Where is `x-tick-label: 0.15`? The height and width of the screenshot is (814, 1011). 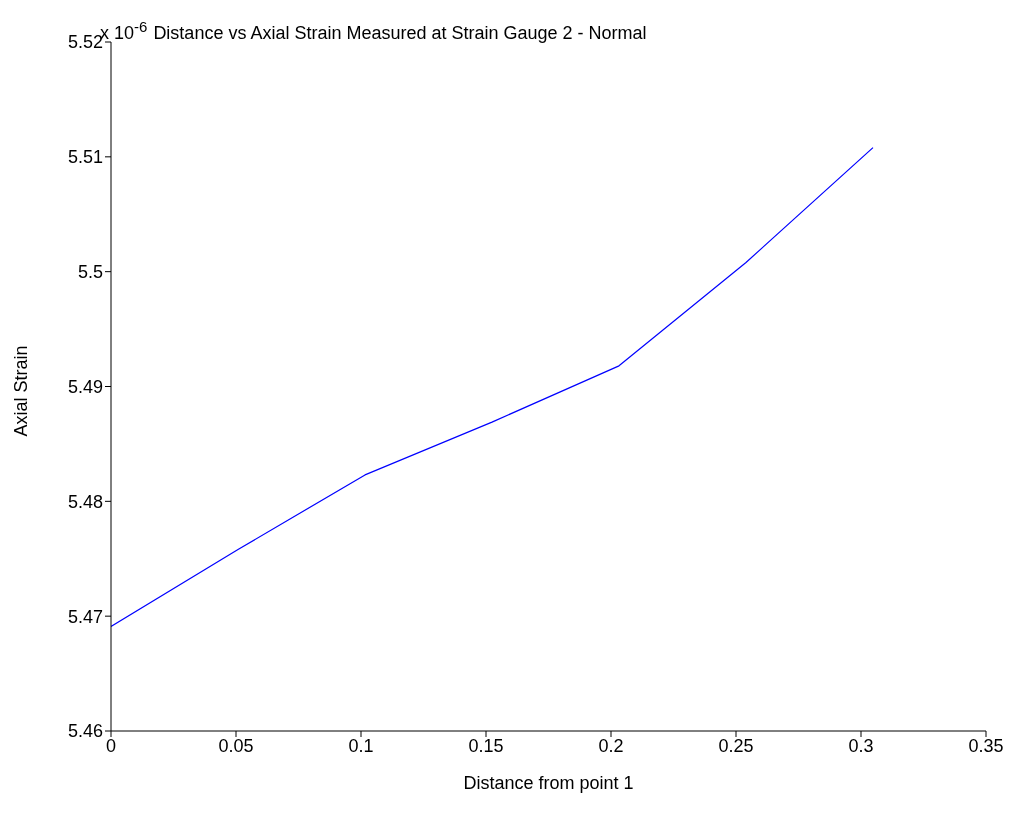
x-tick-label: 0.15 is located at coordinates (486, 745).